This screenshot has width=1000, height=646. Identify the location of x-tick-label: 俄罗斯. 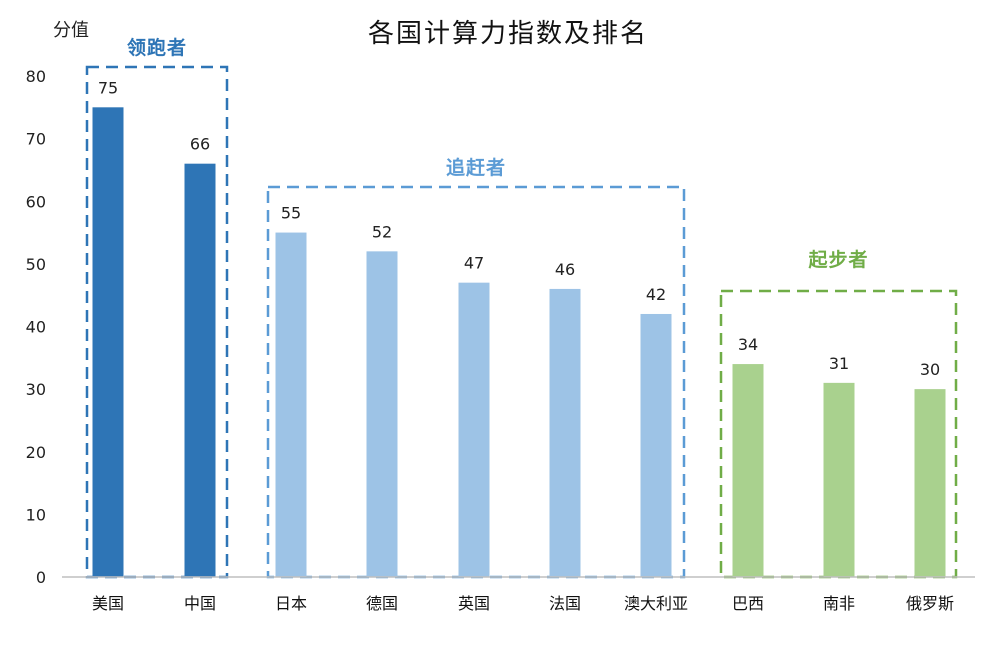
(930, 603).